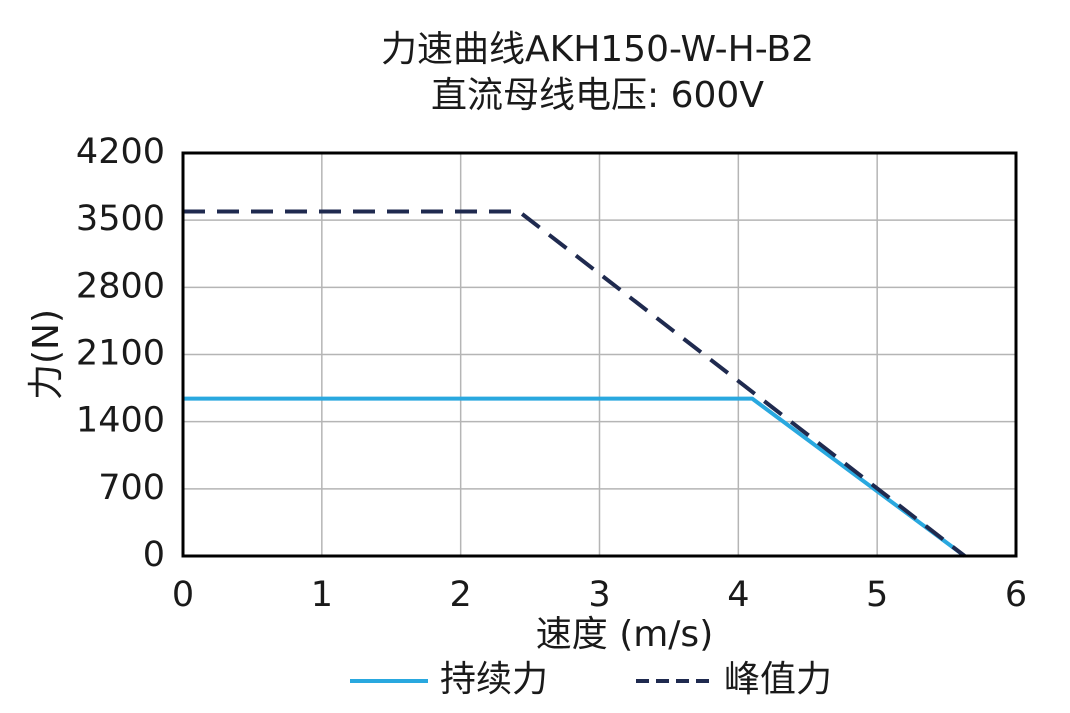 This screenshot has width=1070, height=713. What do you see at coordinates (461, 595) in the screenshot?
I see `x-tick-label: 2` at bounding box center [461, 595].